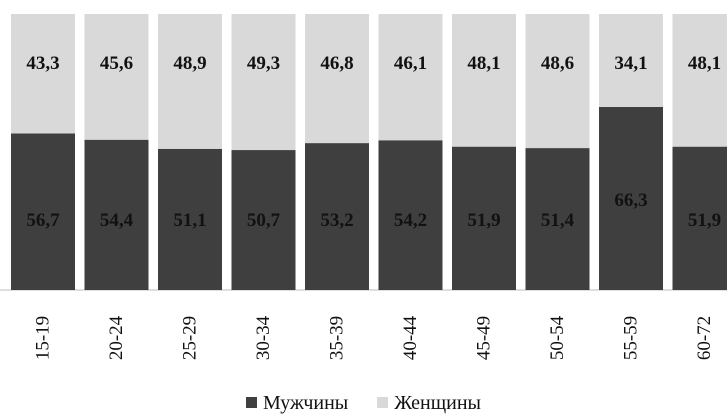 This screenshot has width=727, height=417. I want to click on label-women-15-19: 43,3, so click(42, 63).